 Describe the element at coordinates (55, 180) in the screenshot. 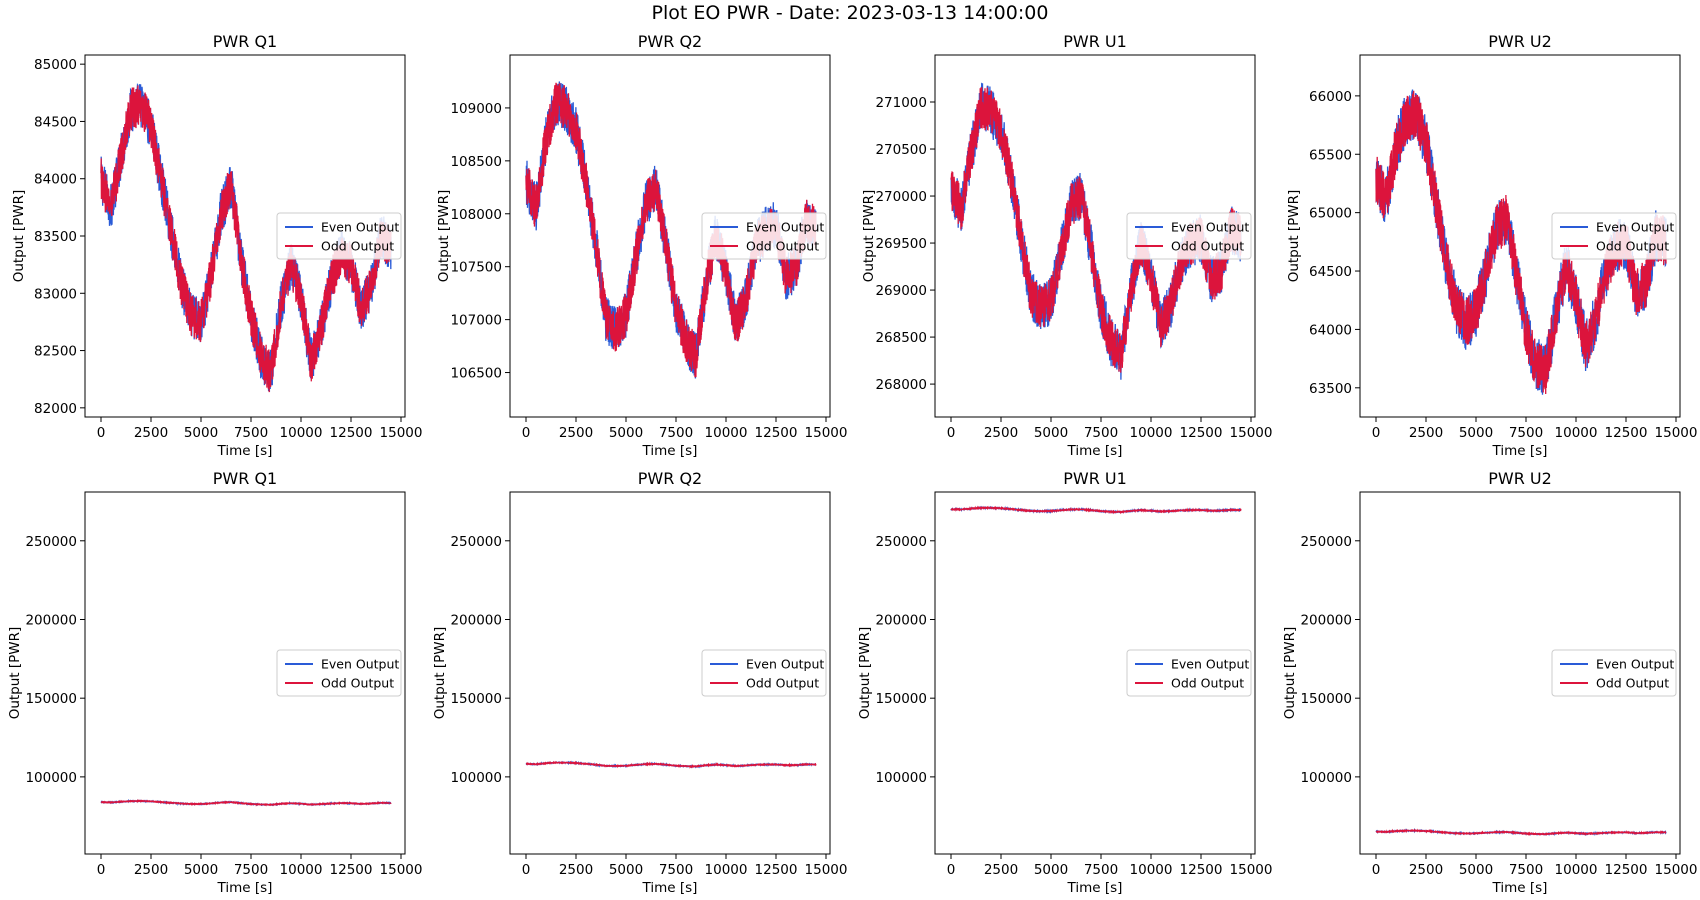

I see `y-tick-label: 84000` at that location.